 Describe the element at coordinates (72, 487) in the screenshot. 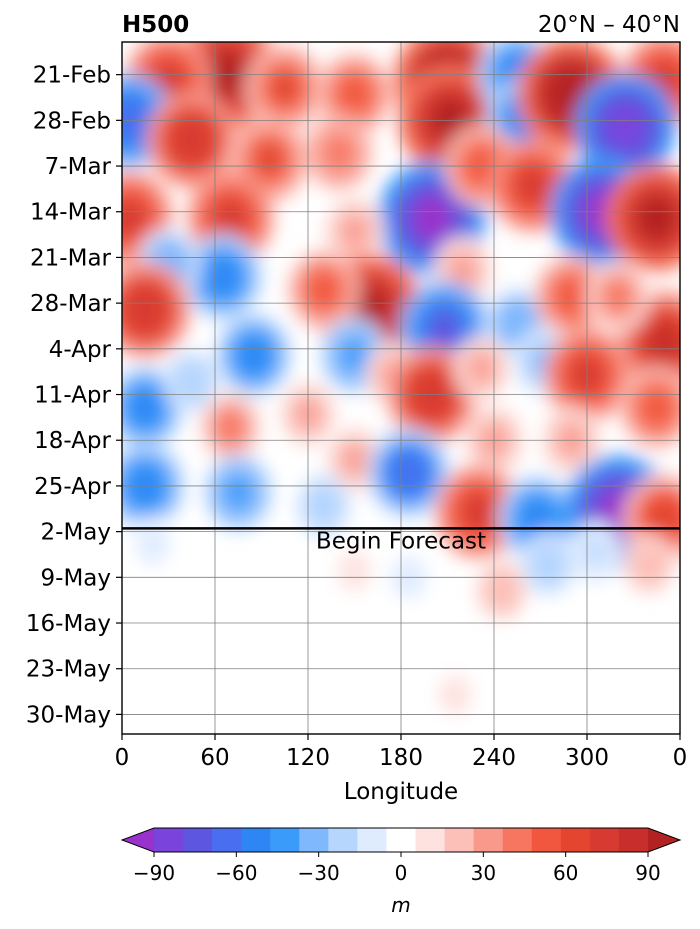

I see `y-tick-label: 25-Apr` at that location.